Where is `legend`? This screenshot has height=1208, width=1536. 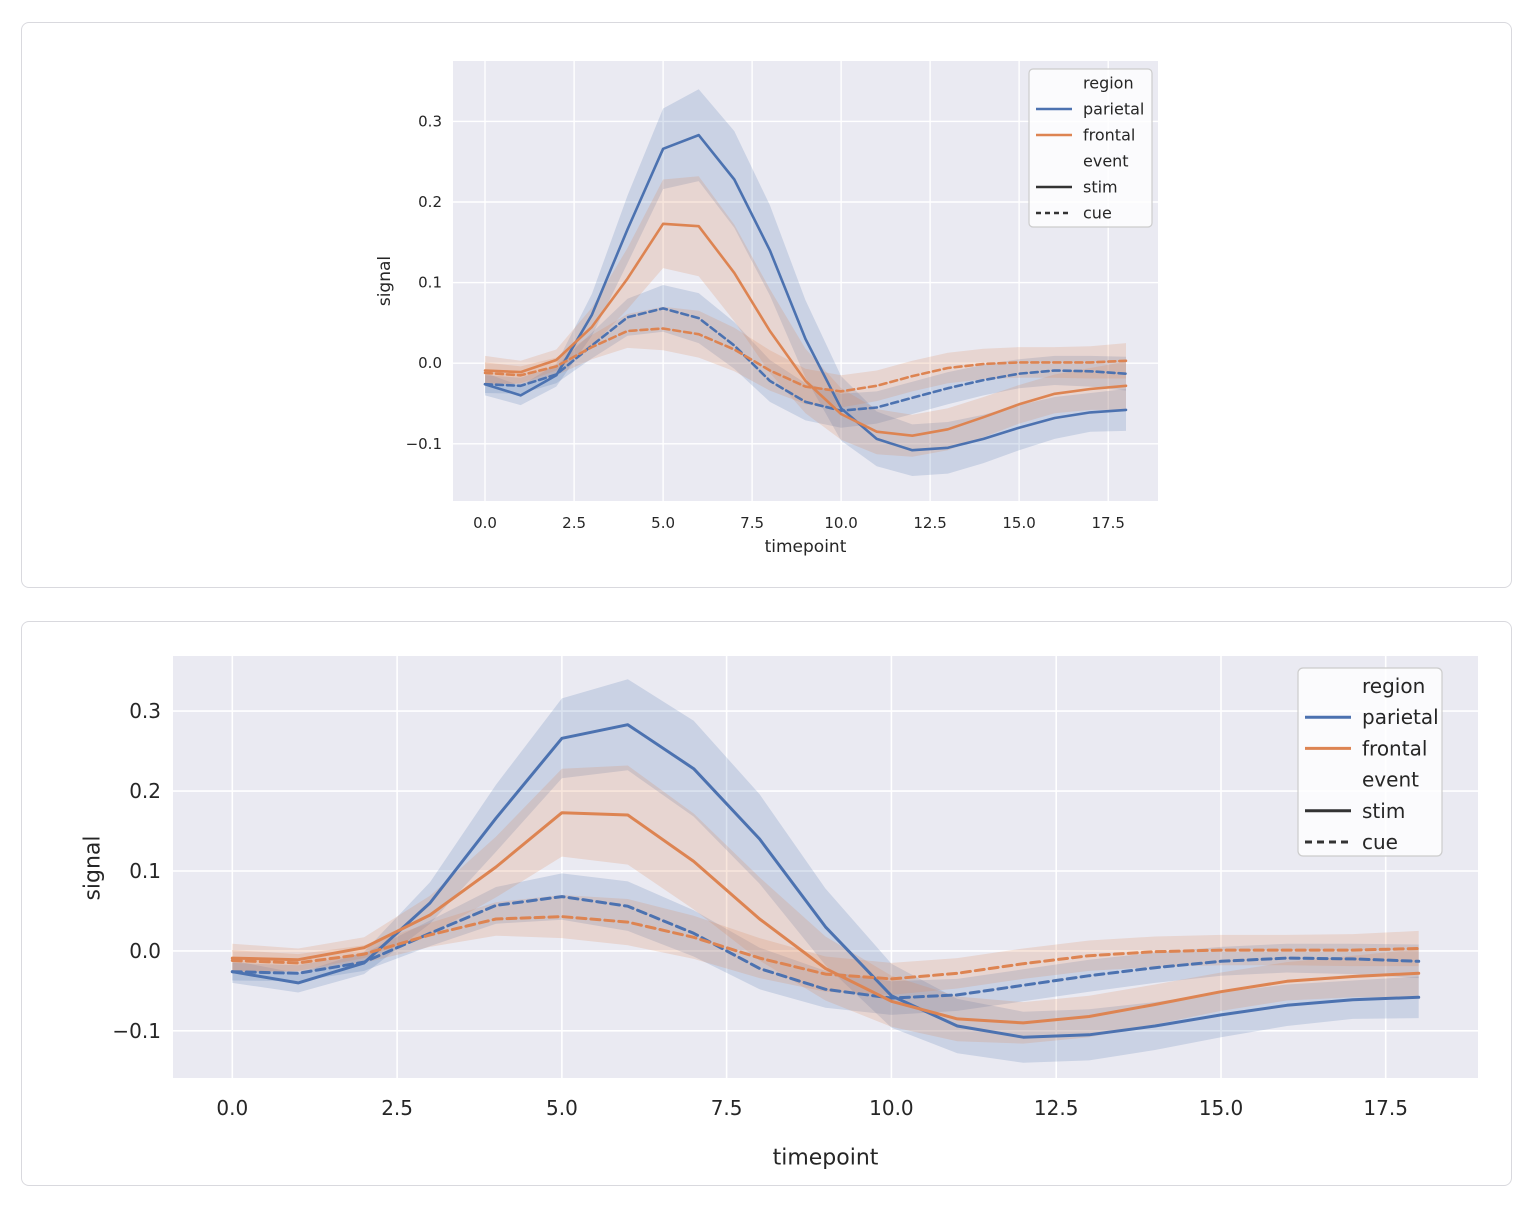
legend is located at coordinates (1370, 762).